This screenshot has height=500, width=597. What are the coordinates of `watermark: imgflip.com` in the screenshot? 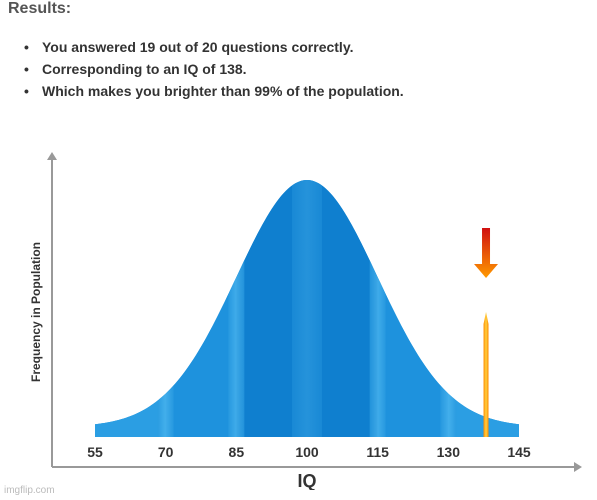 It's located at (29, 490).